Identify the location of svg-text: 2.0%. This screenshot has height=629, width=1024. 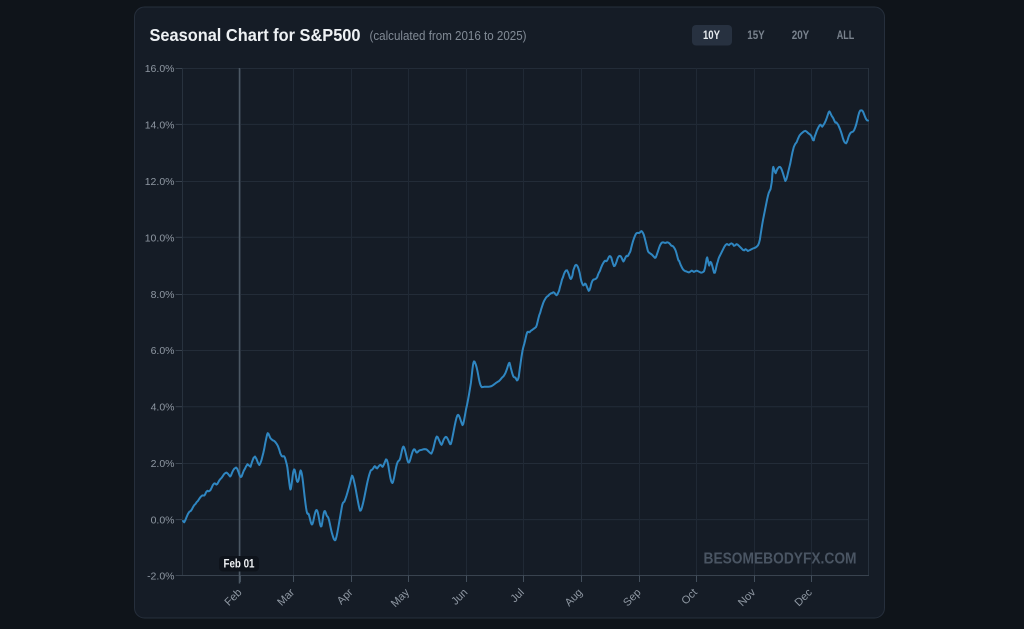
(163, 464).